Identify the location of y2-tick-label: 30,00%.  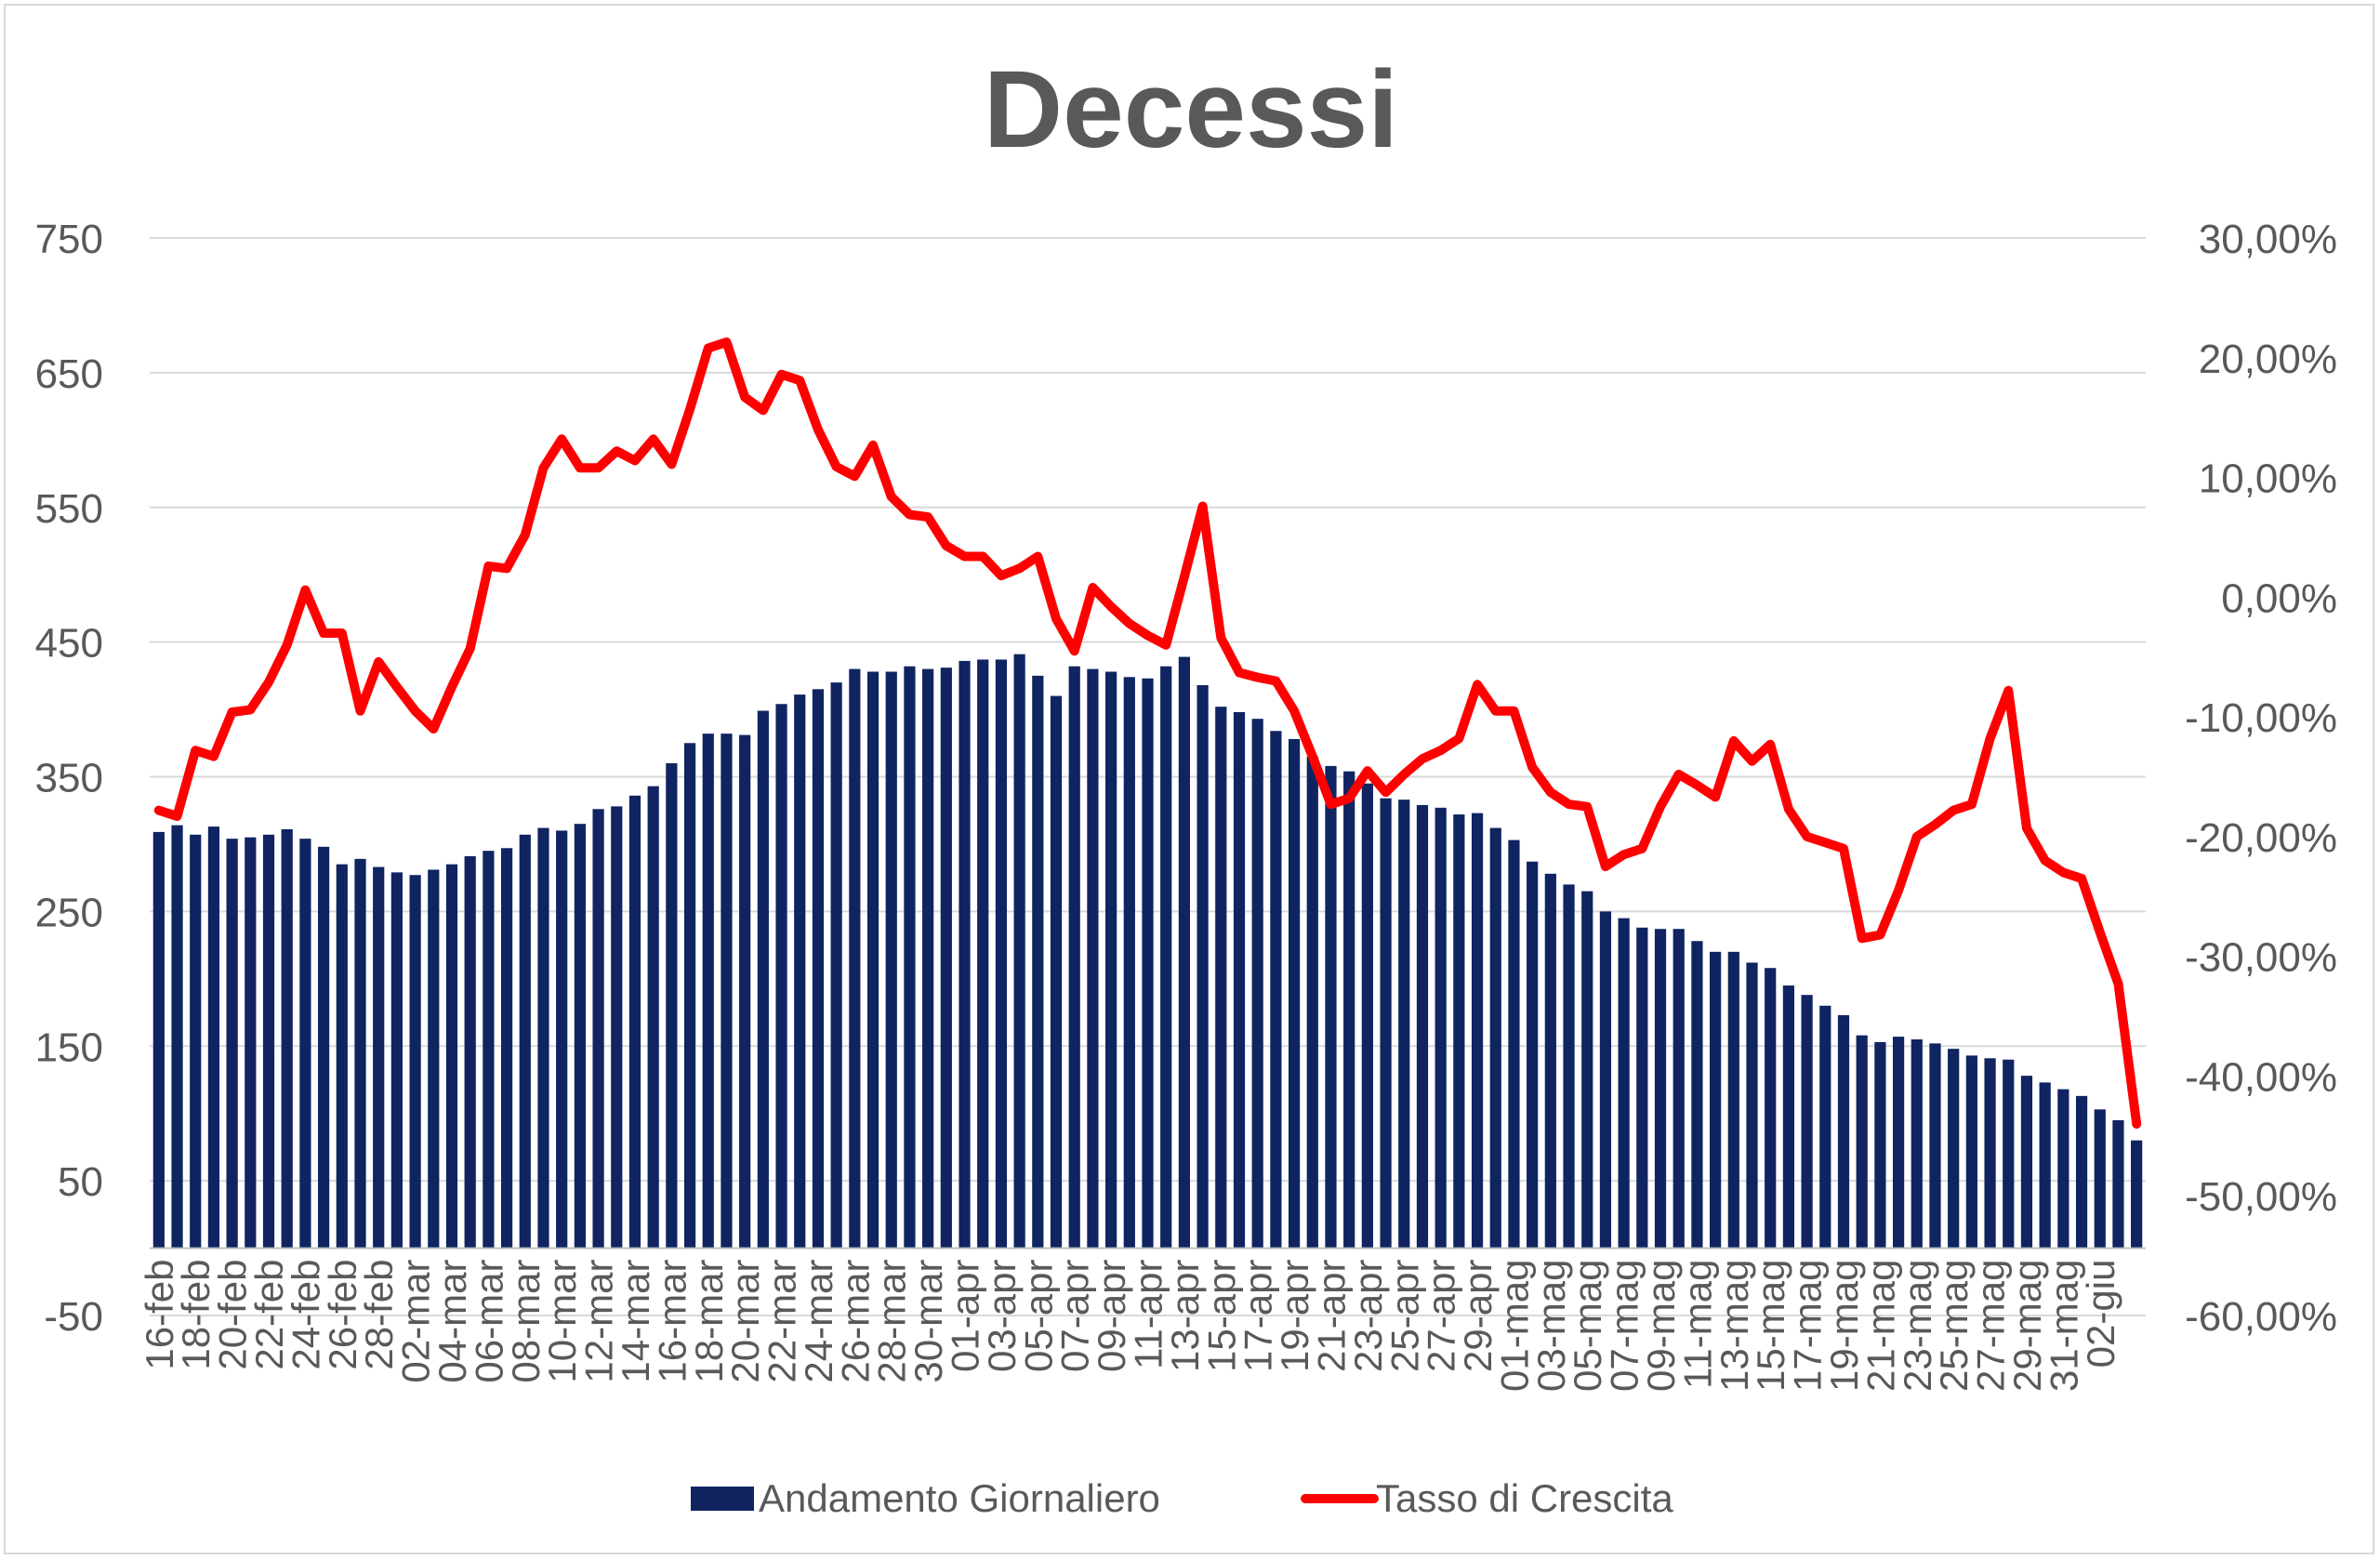
(2268, 240).